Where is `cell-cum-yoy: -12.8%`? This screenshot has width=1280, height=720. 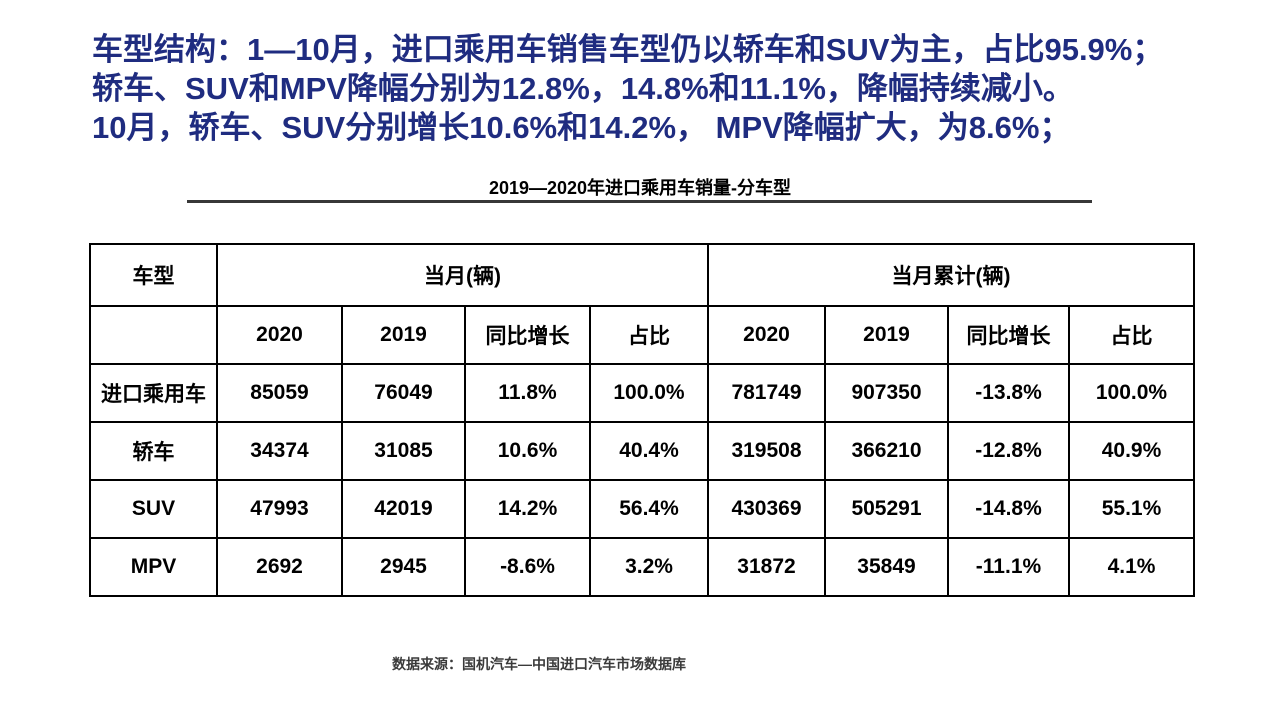
cell-cum-yoy: -12.8% is located at coordinates (1008, 451).